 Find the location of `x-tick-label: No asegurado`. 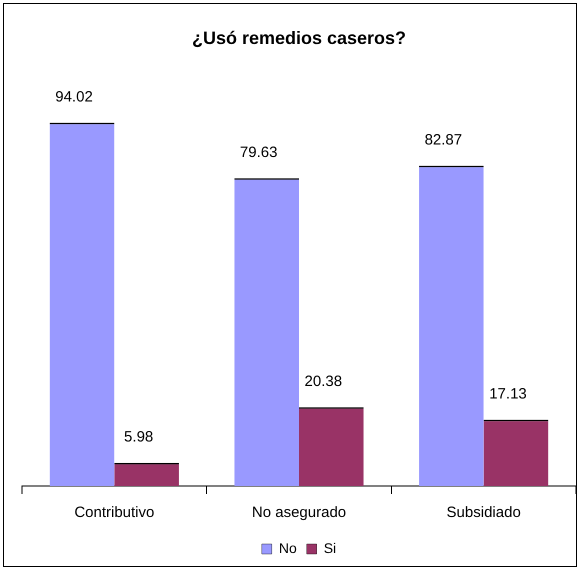

x-tick-label: No asegurado is located at coordinates (299, 513).